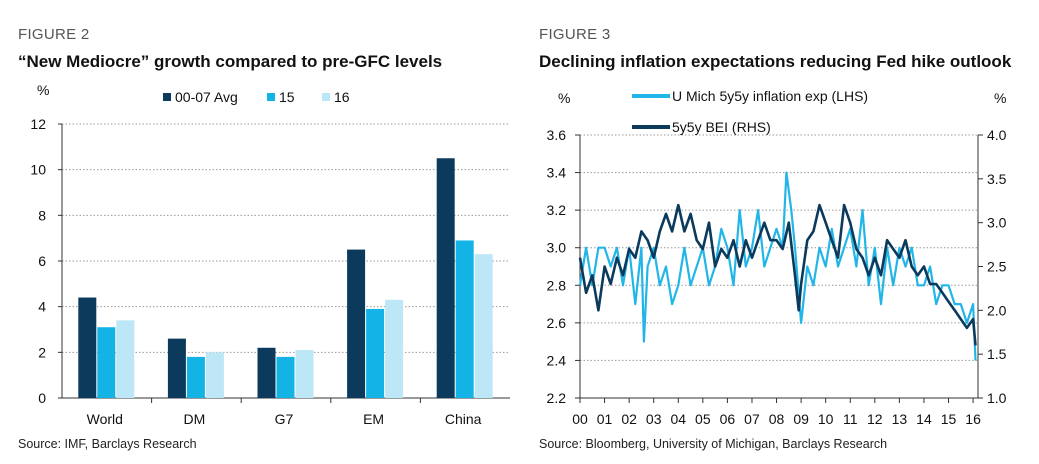 This screenshot has width=1039, height=464. I want to click on figure-3-label: FIGURE 3, so click(575, 34).